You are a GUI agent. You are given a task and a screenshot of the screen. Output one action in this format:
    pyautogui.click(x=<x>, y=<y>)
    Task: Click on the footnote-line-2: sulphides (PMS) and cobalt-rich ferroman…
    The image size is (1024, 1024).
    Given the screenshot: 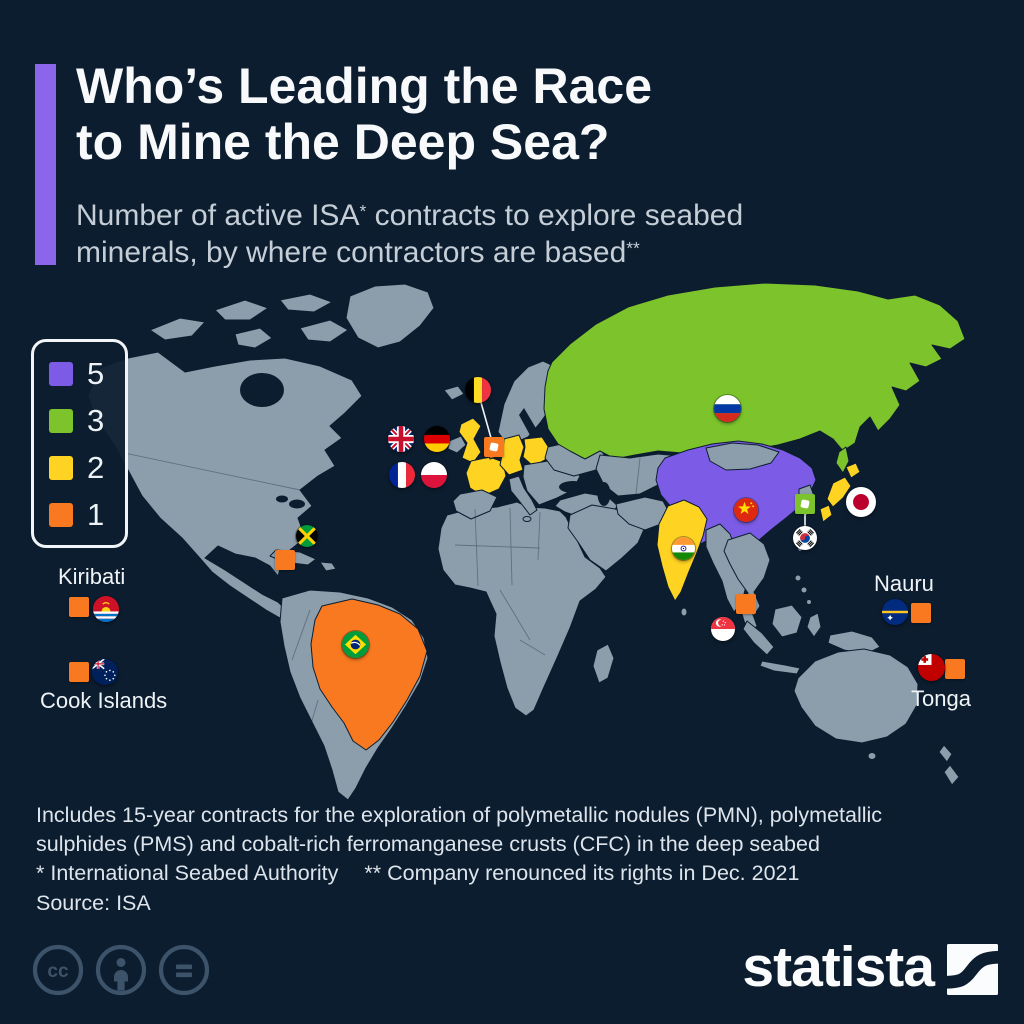 What is the action you would take?
    pyautogui.click(x=428, y=844)
    